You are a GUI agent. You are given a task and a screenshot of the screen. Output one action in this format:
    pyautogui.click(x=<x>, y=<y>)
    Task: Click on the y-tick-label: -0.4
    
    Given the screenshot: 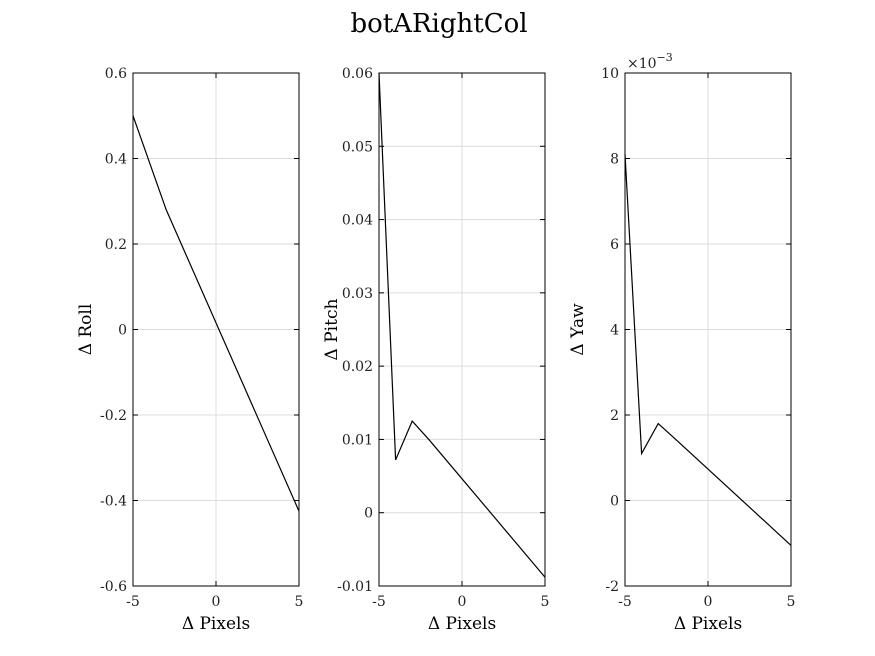 What is the action you would take?
    pyautogui.click(x=113, y=502)
    